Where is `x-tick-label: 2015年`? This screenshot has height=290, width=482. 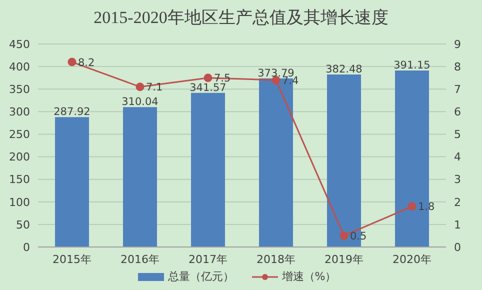
x-tick-label: 2015年 is located at coordinates (72, 259).